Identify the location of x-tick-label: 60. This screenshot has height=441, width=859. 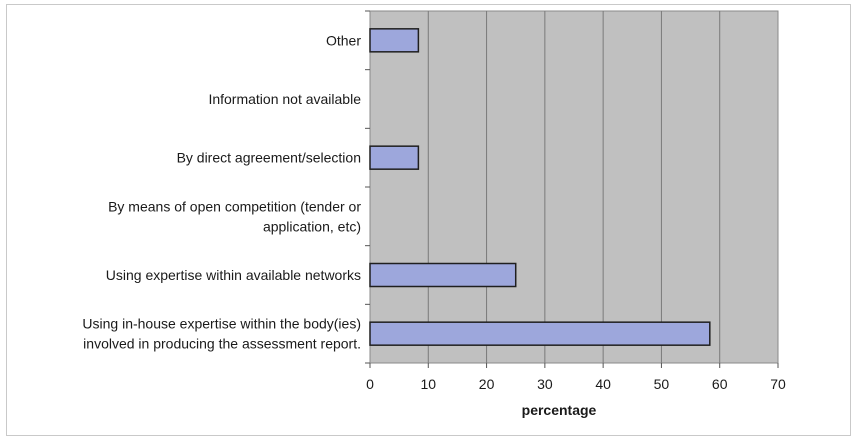
(720, 384).